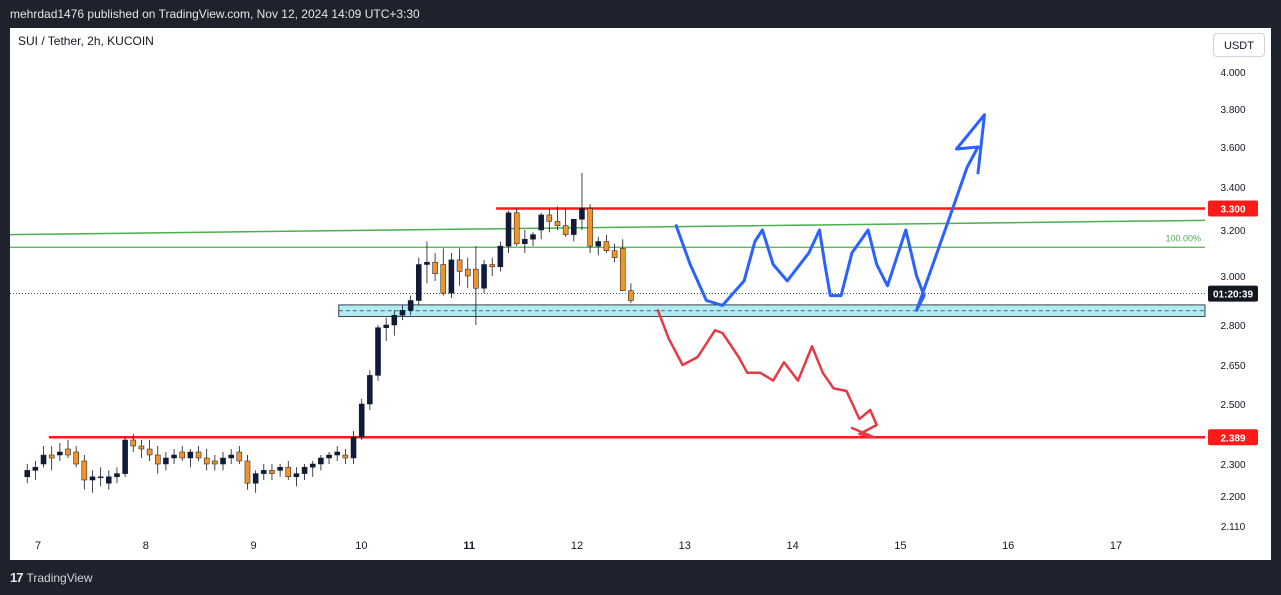  What do you see at coordinates (146, 546) in the screenshot?
I see `x-tick-label: 8` at bounding box center [146, 546].